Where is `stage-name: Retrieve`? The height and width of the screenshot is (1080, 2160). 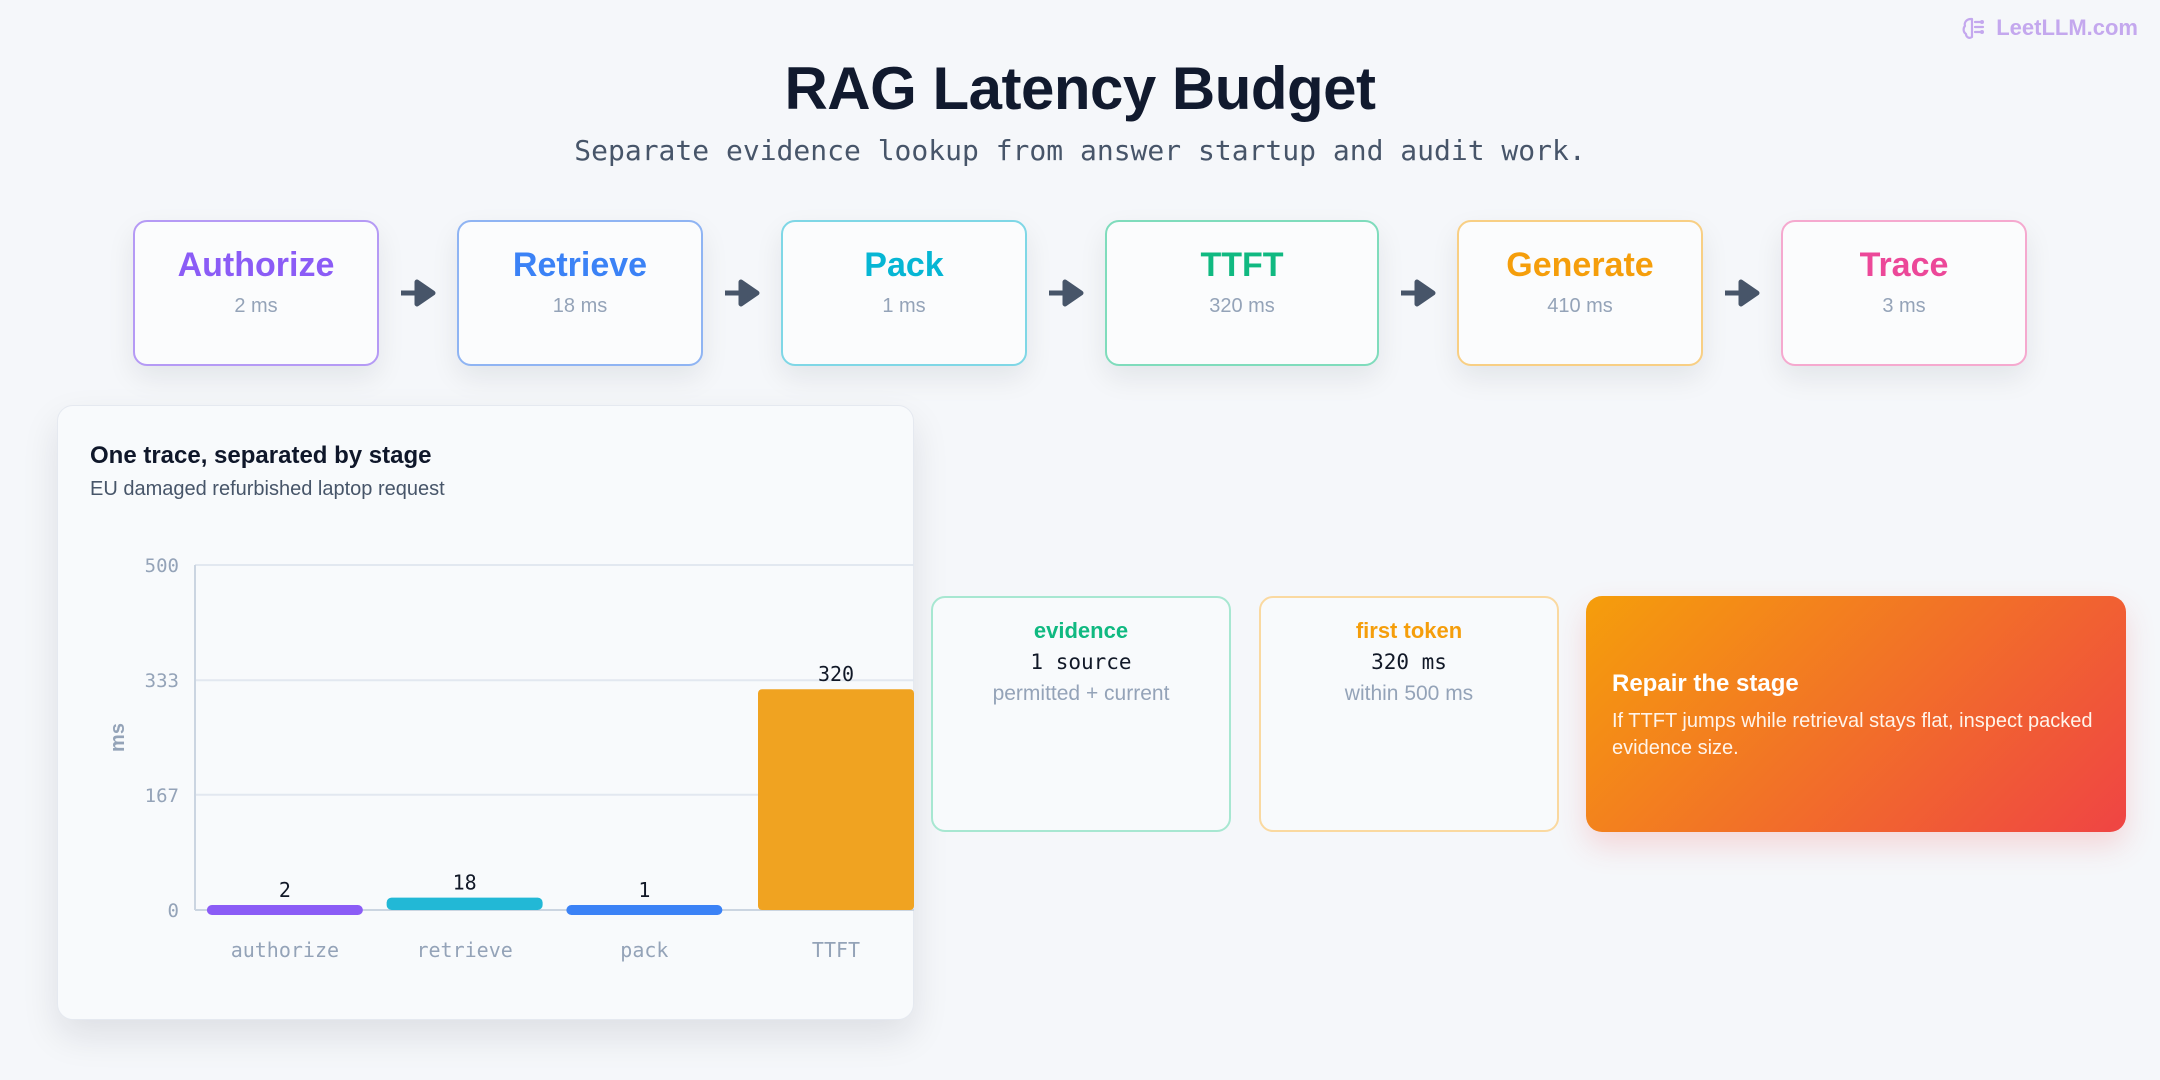
stage-name: Retrieve is located at coordinates (580, 265).